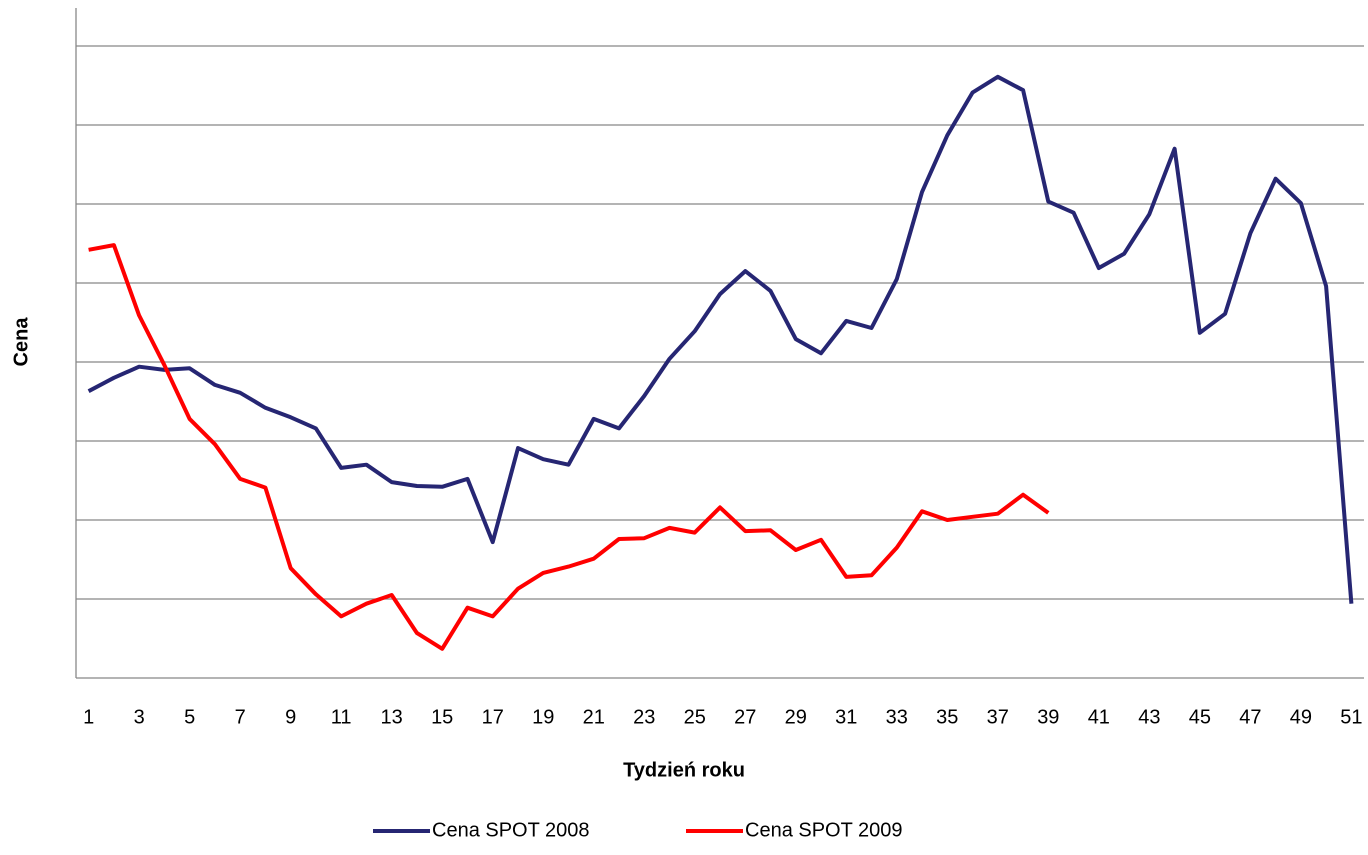  What do you see at coordinates (442, 717) in the screenshot?
I see `x-tick-label: 15` at bounding box center [442, 717].